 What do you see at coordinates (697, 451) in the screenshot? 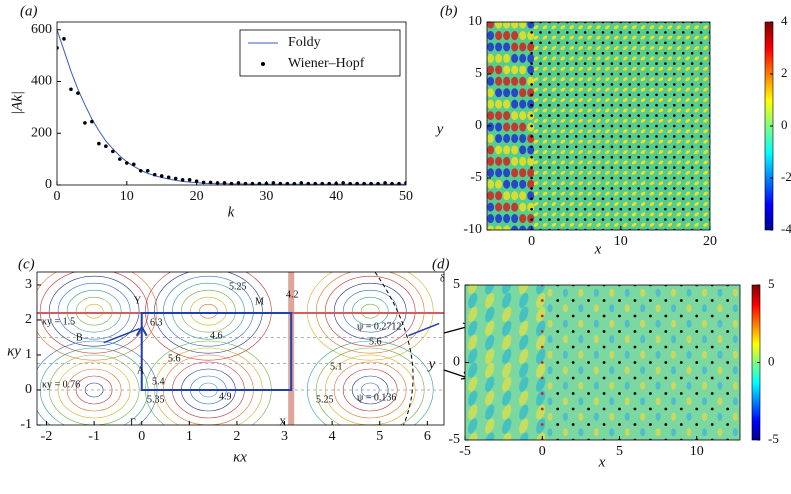
I see `x-tick-label: 10` at bounding box center [697, 451].